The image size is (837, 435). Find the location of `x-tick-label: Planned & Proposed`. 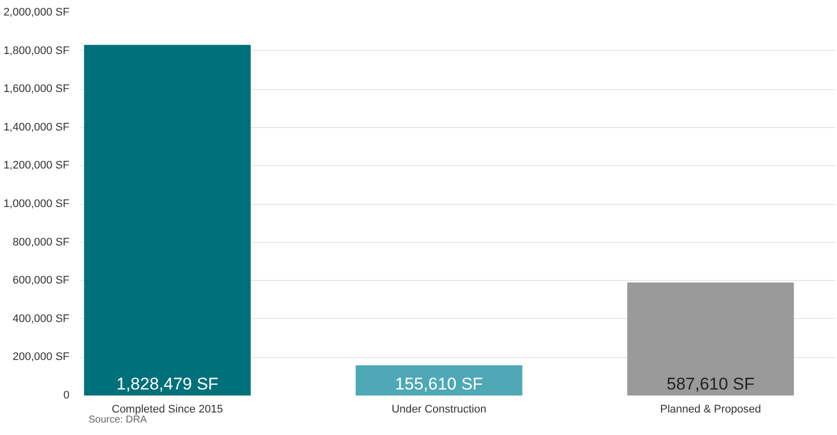

x-tick-label: Planned & Proposed is located at coordinates (711, 410).